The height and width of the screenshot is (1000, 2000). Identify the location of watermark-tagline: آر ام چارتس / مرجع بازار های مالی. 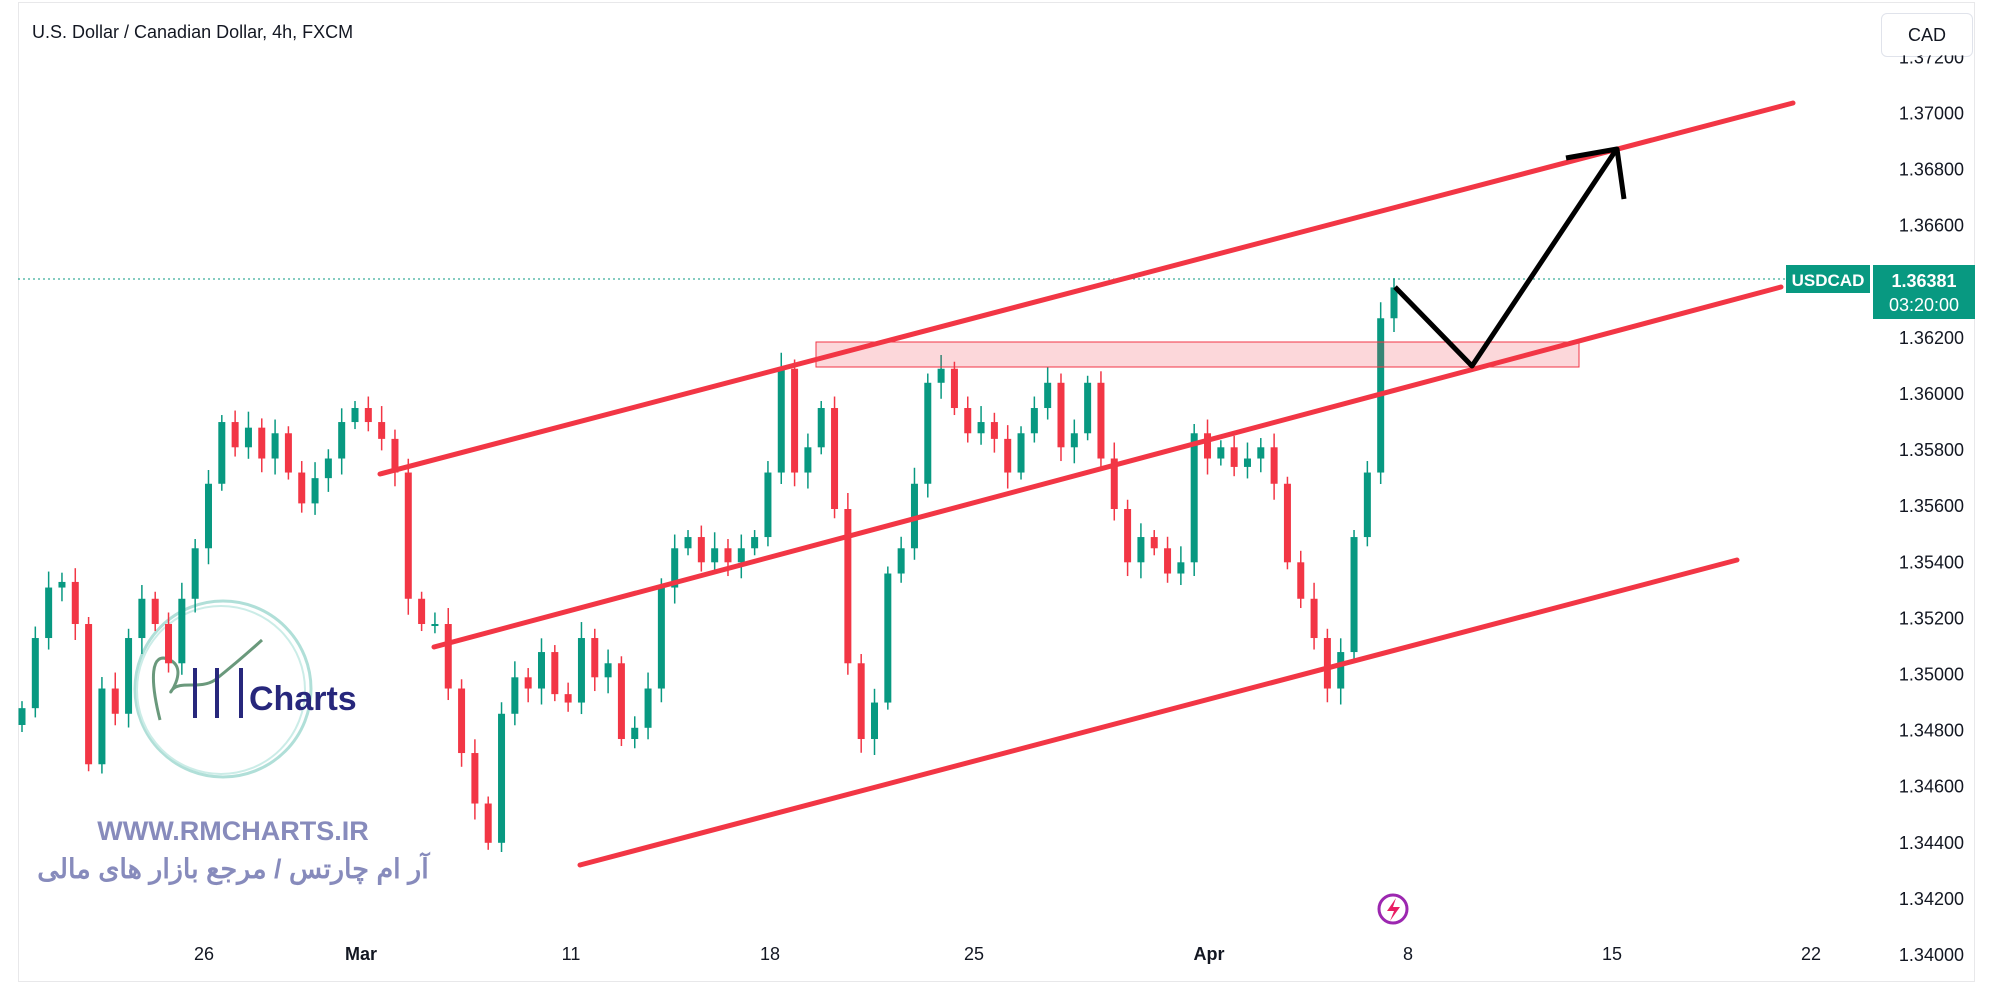
(233, 868).